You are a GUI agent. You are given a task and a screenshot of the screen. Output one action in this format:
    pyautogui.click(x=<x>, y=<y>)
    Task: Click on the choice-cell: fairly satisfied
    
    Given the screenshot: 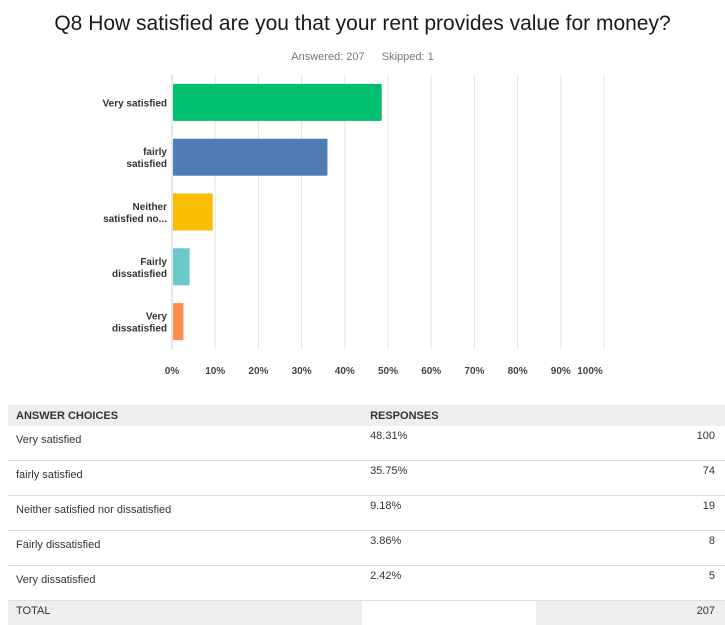 What is the action you would take?
    pyautogui.click(x=185, y=478)
    